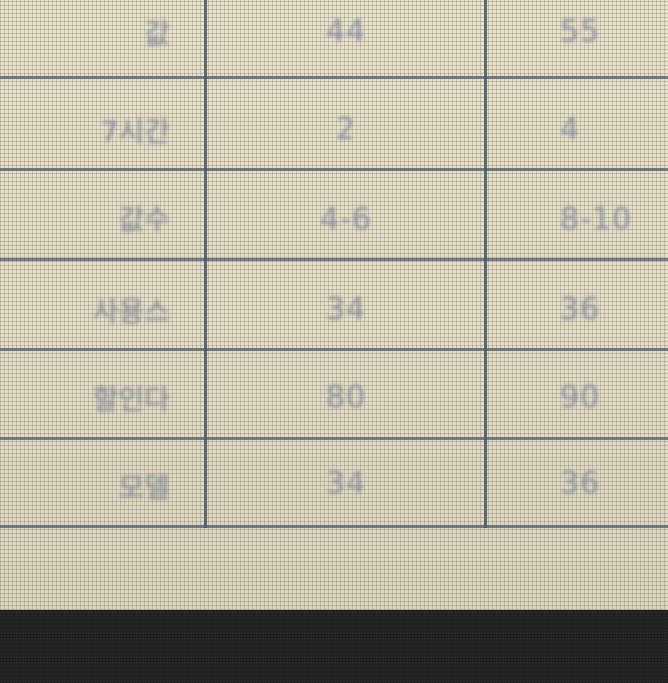 The height and width of the screenshot is (683, 668). I want to click on grid-line-h2, so click(334, 169).